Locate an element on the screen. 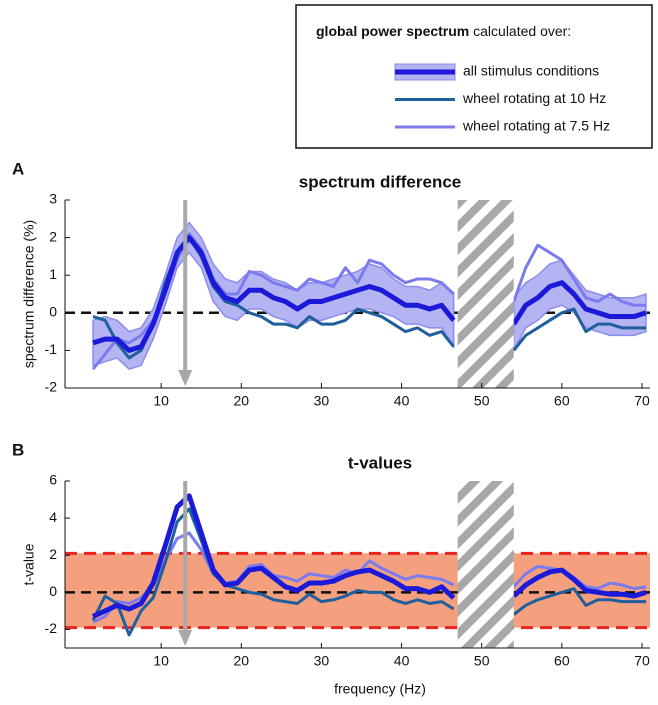  y-tick-label: -1 is located at coordinates (51, 349).